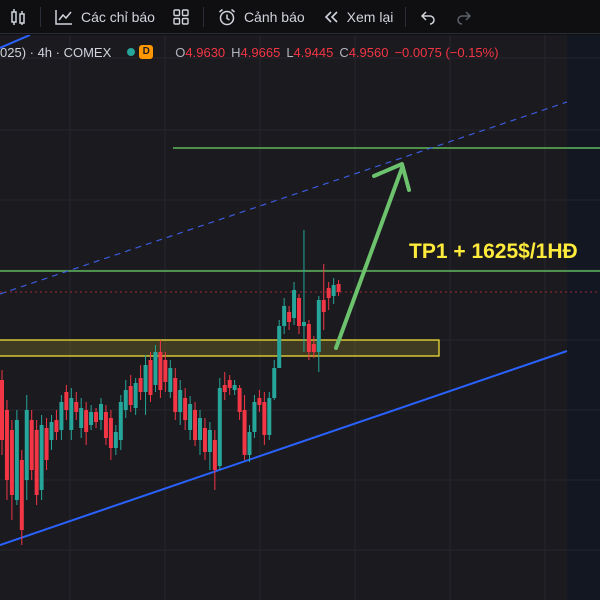 Image resolution: width=600 pixels, height=600 pixels. I want to click on high-value: 4.9665, so click(260, 52).